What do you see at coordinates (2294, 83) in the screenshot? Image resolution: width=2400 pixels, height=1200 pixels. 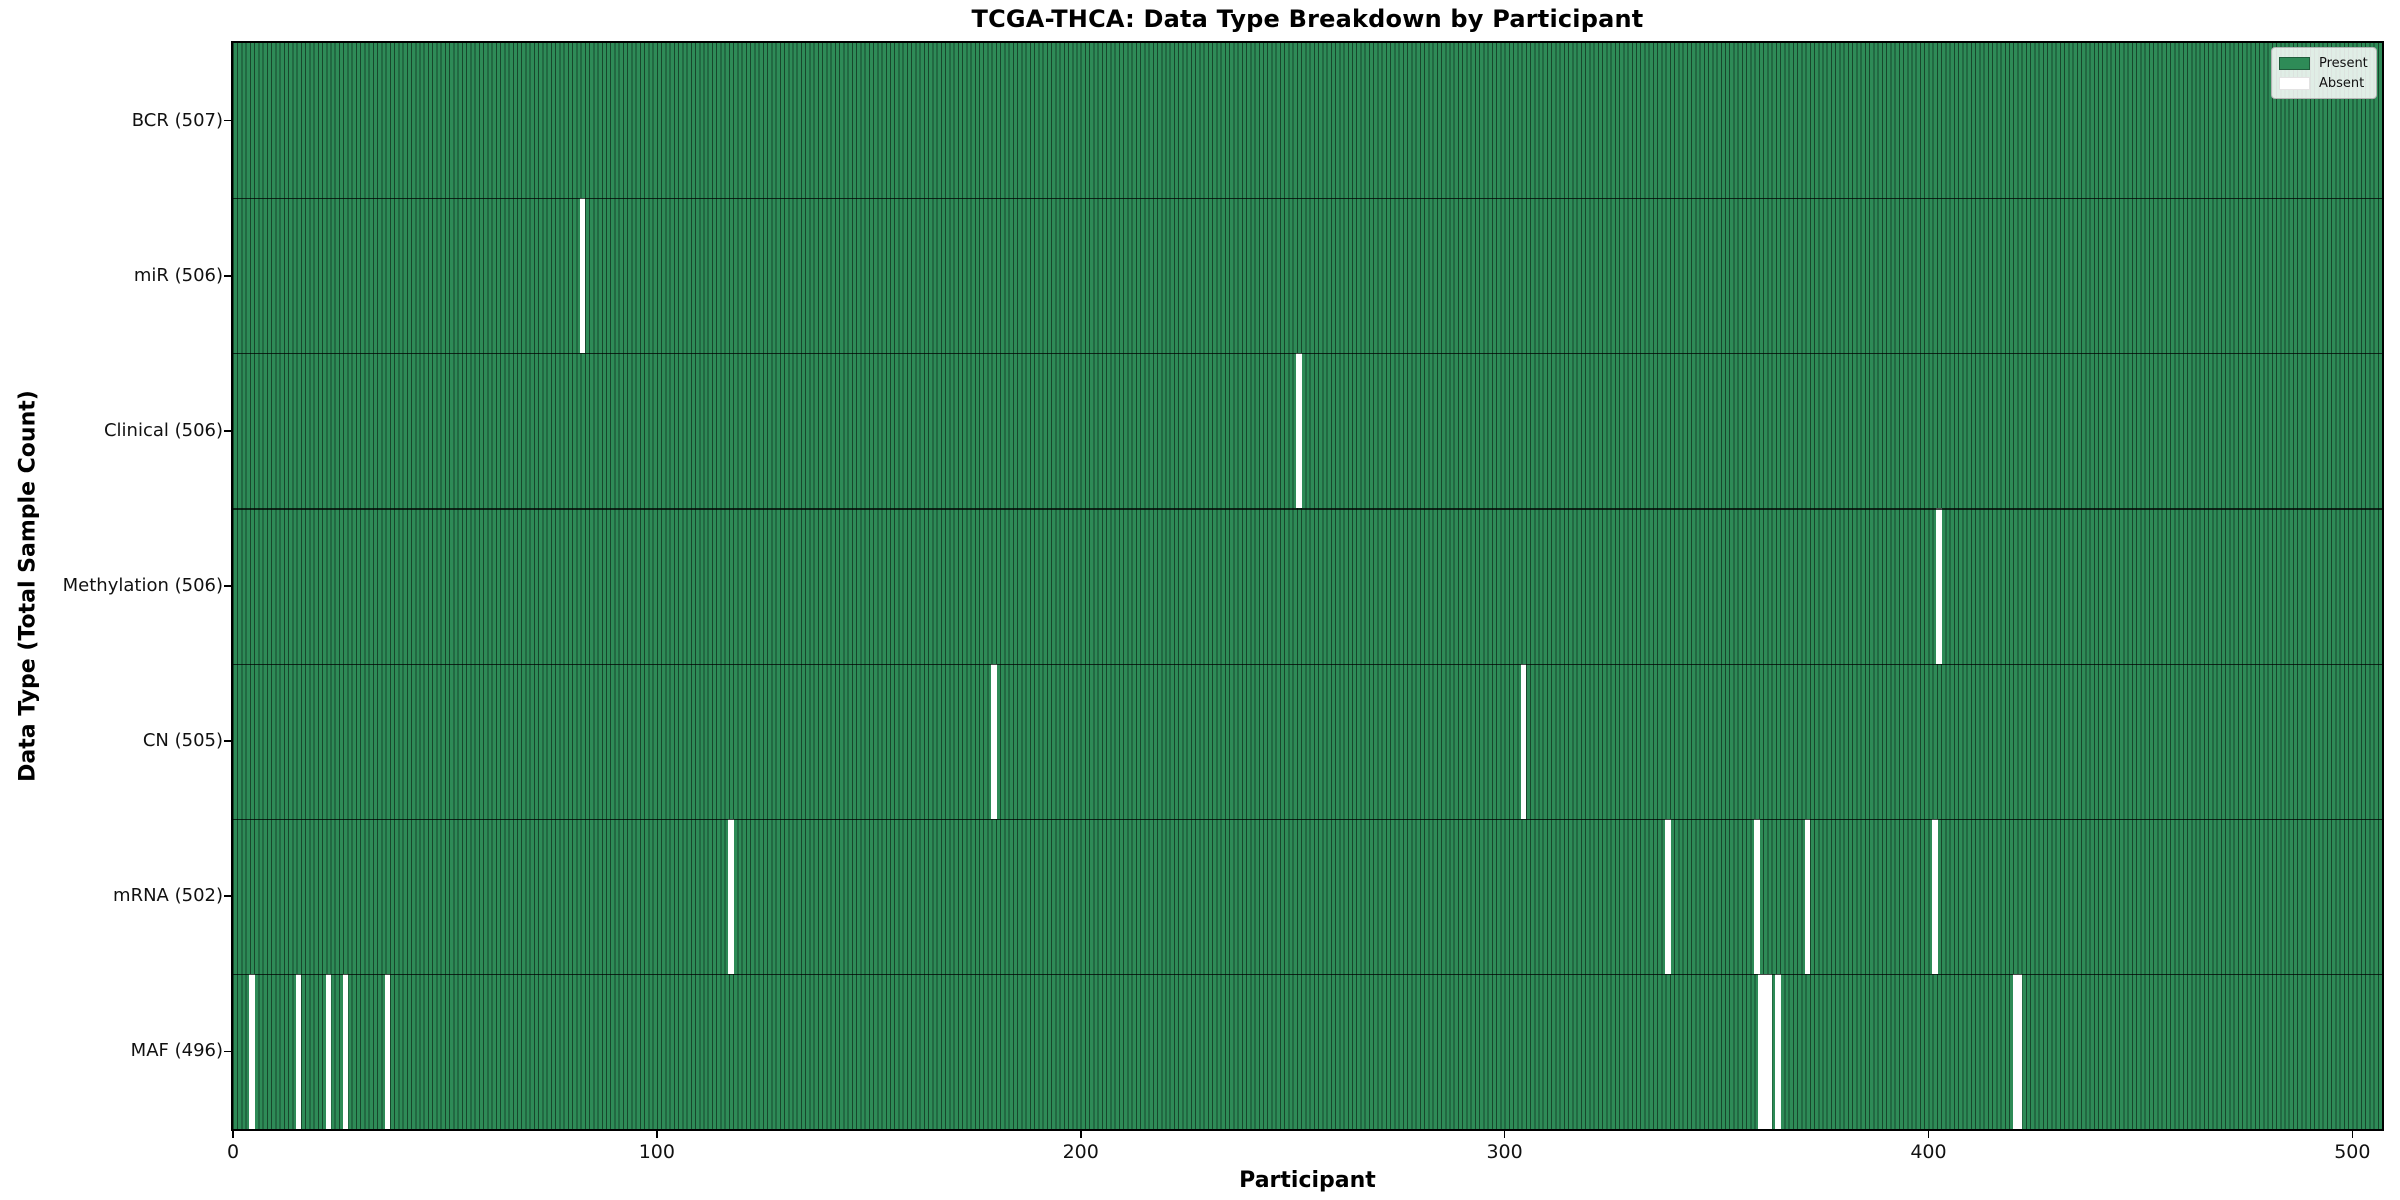 I see `legend-swatch-absent` at bounding box center [2294, 83].